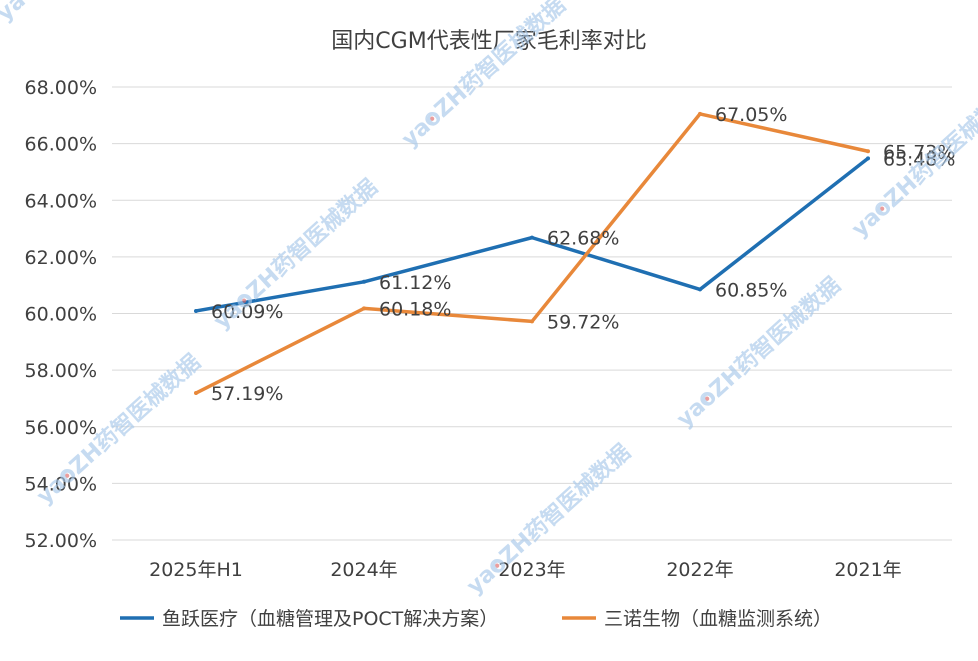 This screenshot has height=661, width=978. Describe the element at coordinates (196, 570) in the screenshot. I see `x-tick-label: 2025年H1` at that location.